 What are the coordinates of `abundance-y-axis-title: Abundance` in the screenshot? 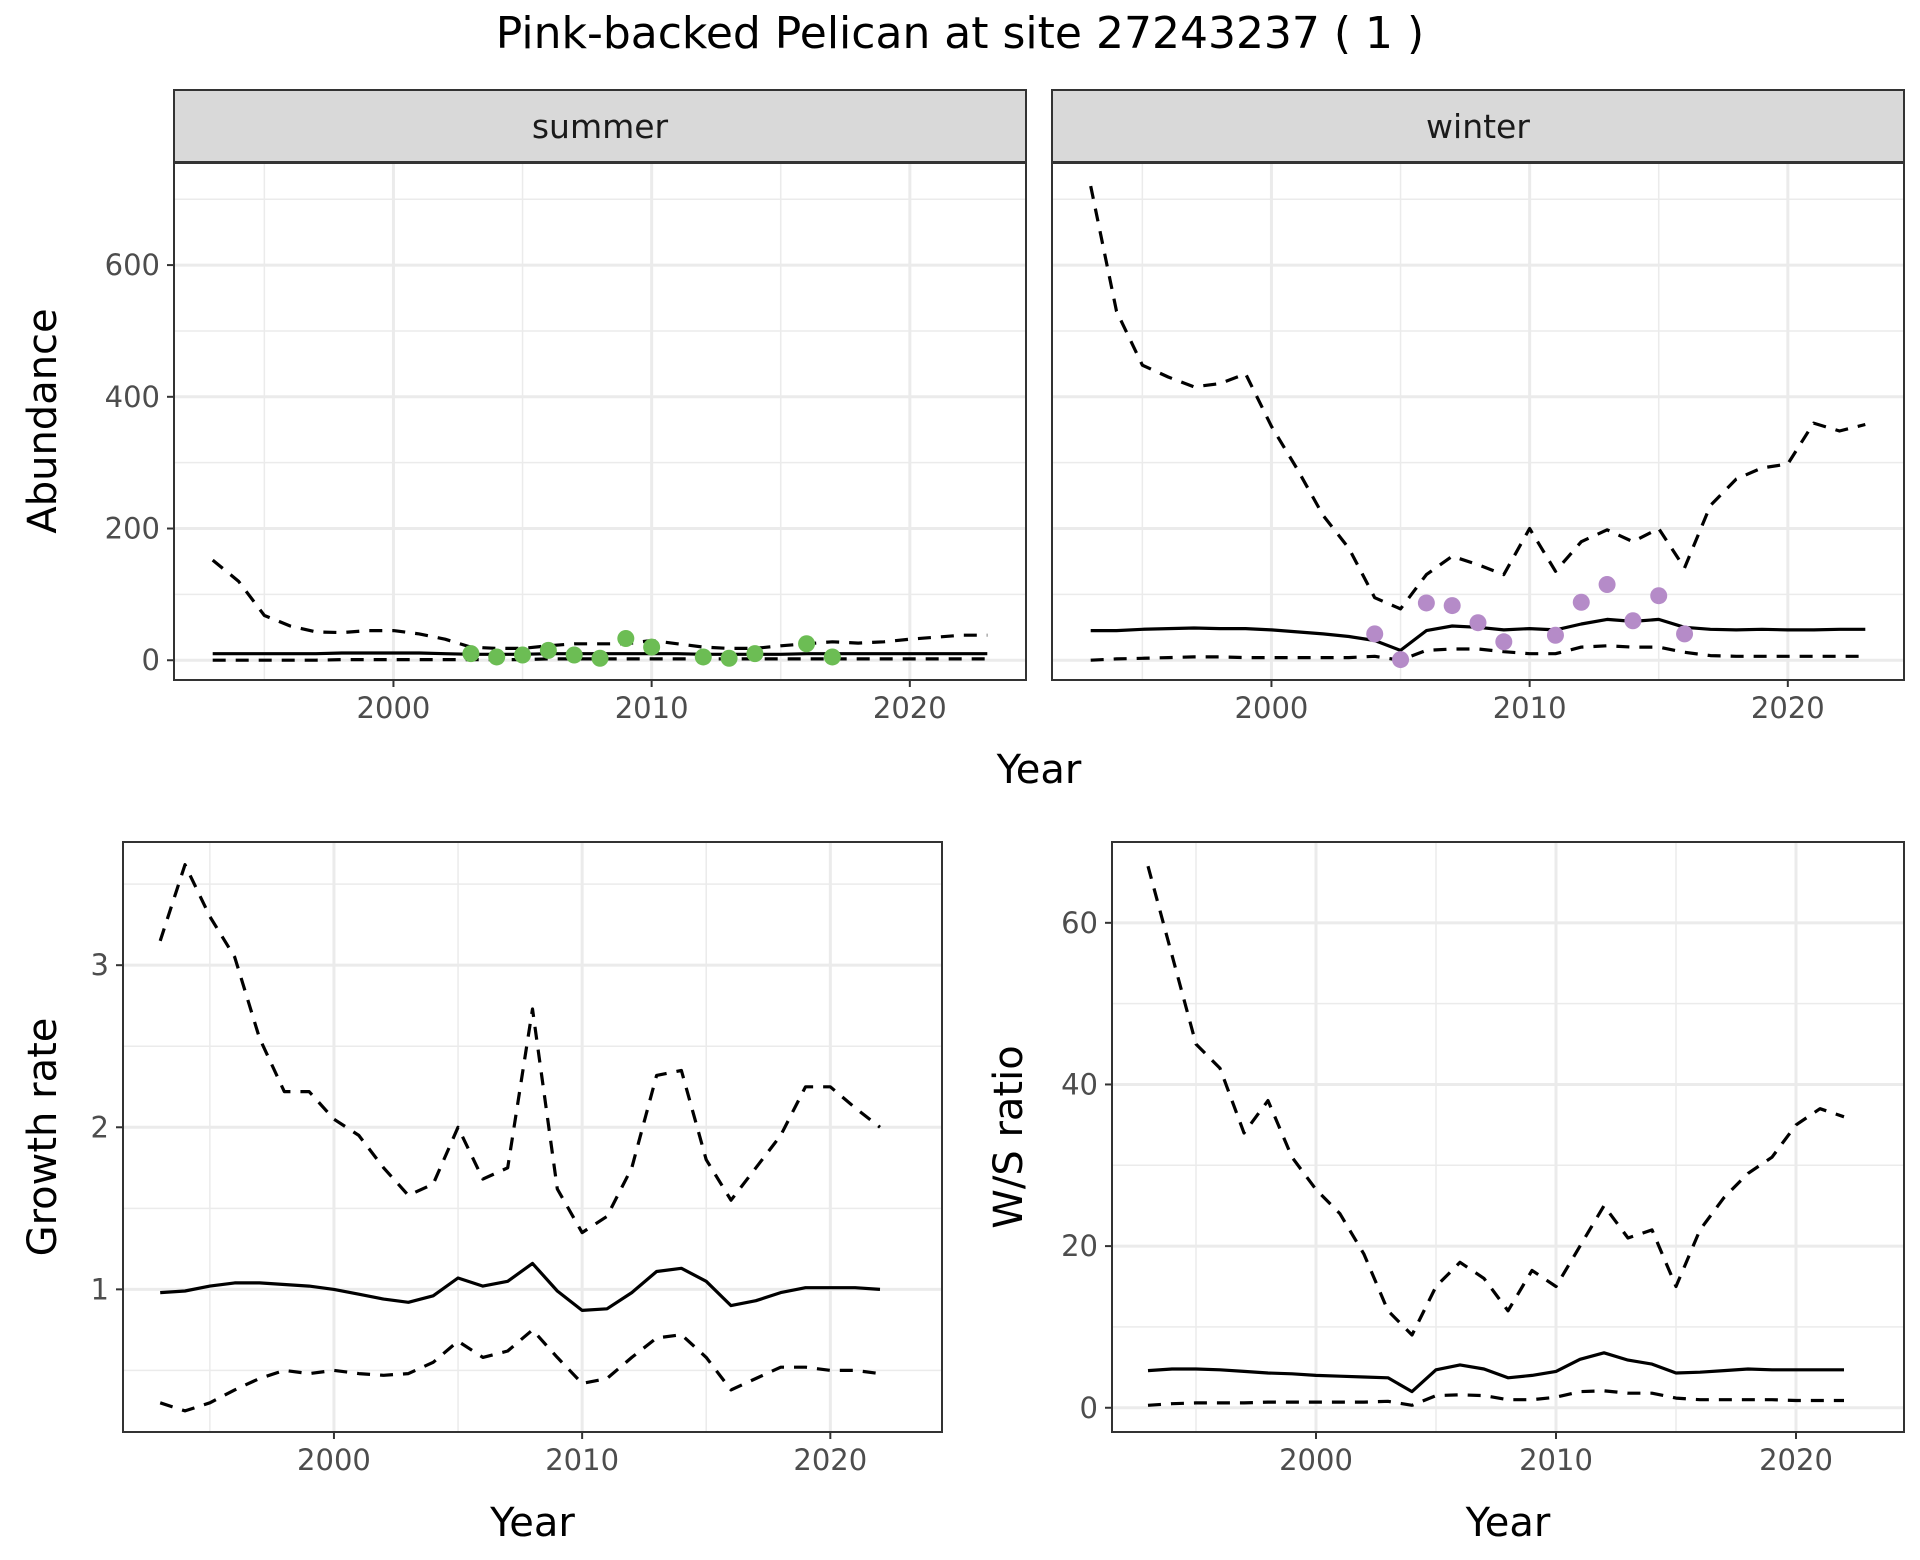 It's located at (43, 420).